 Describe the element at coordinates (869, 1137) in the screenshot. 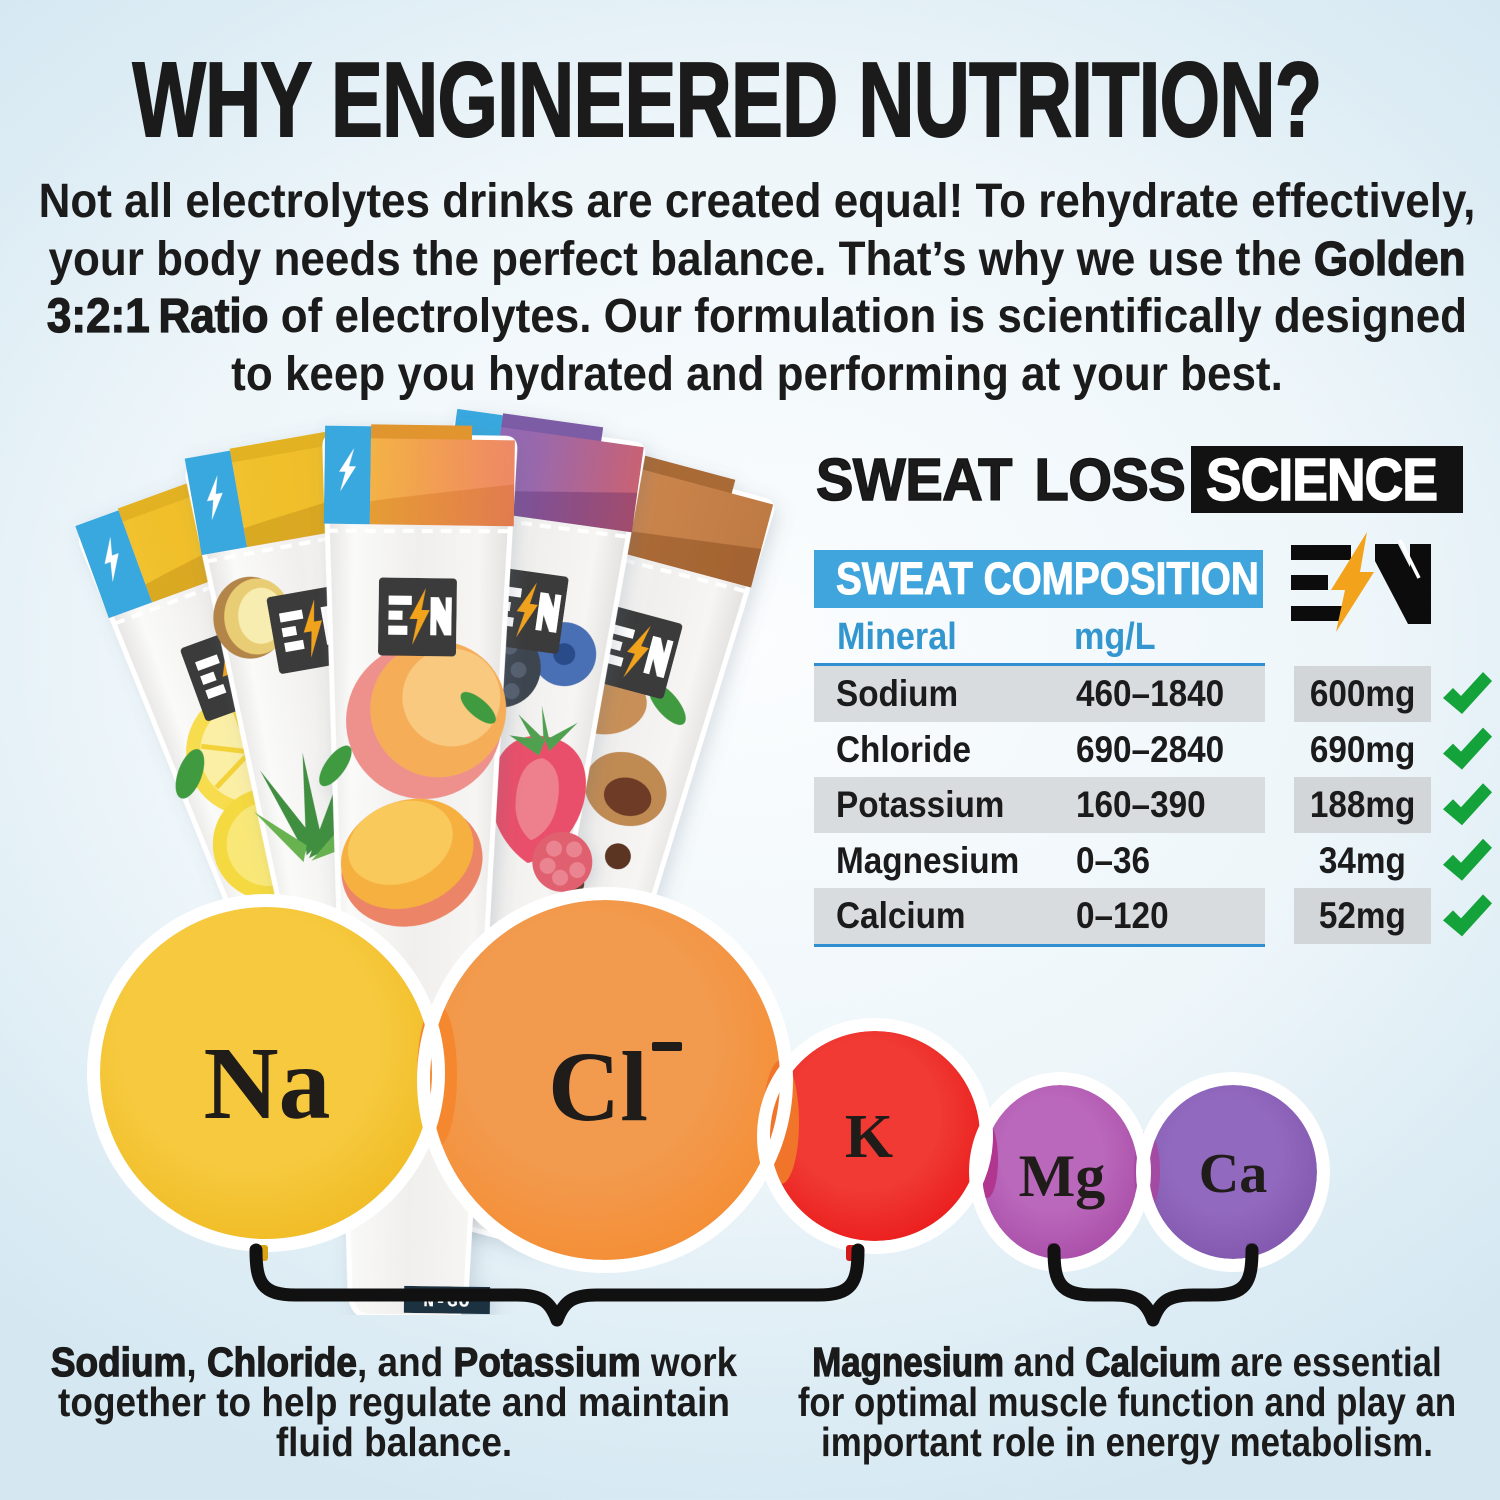

I see `svg-text: K` at that location.